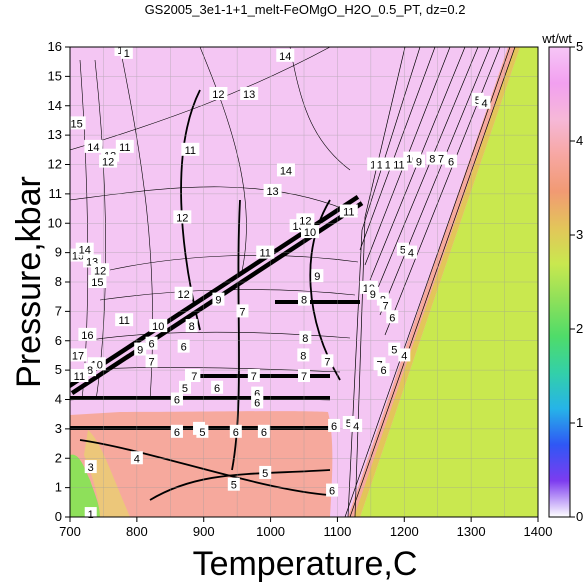  I want to click on colorbar-label: wt/wt, so click(556, 38).